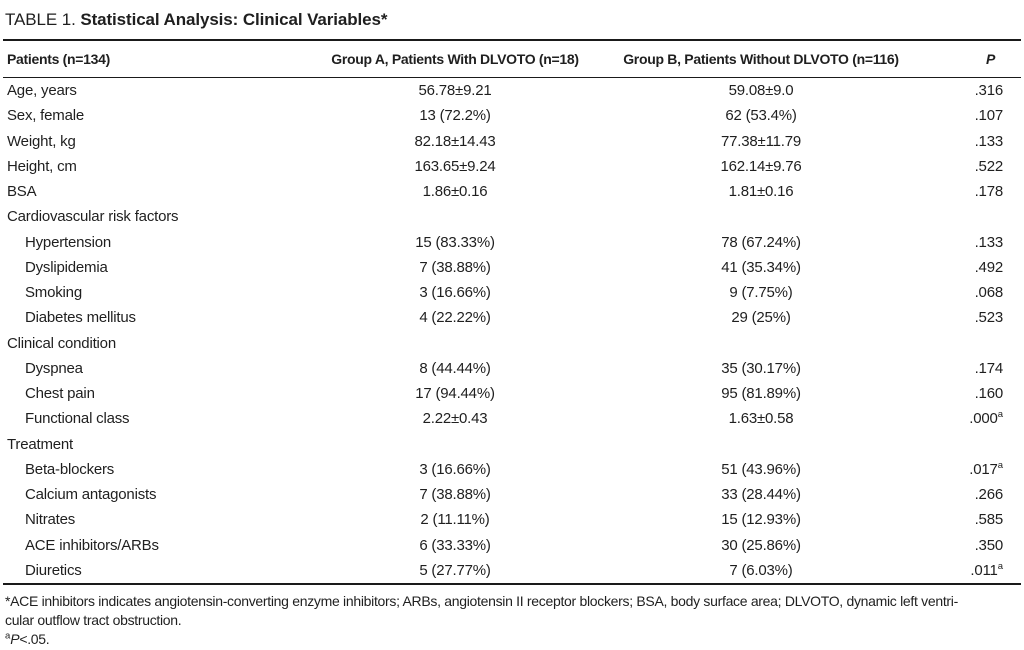 Image resolution: width=1024 pixels, height=650 pixels. Describe the element at coordinates (989, 116) in the screenshot. I see `cell-p-value: .107` at that location.